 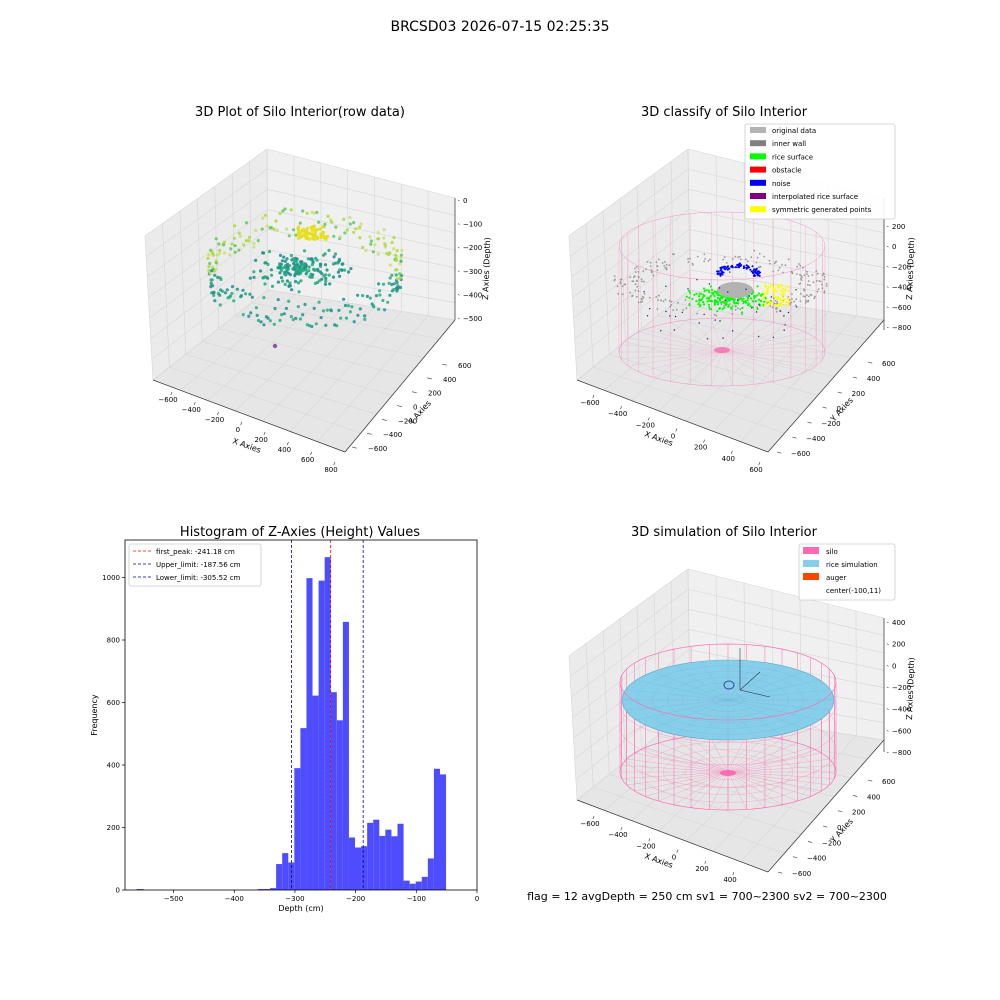 What do you see at coordinates (836, 578) in the screenshot?
I see `legend-label: auger` at bounding box center [836, 578].